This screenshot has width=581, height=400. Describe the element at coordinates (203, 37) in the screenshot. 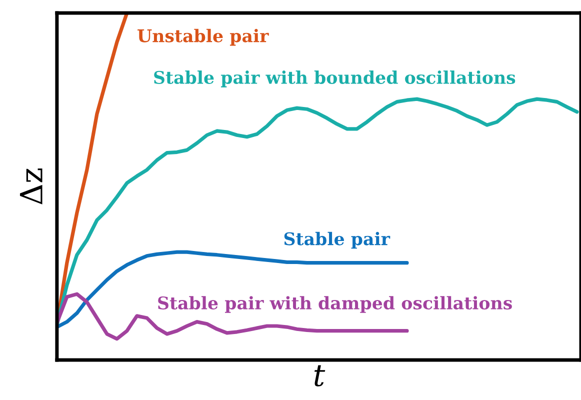

I see `series-label: Unstable pair` at that location.